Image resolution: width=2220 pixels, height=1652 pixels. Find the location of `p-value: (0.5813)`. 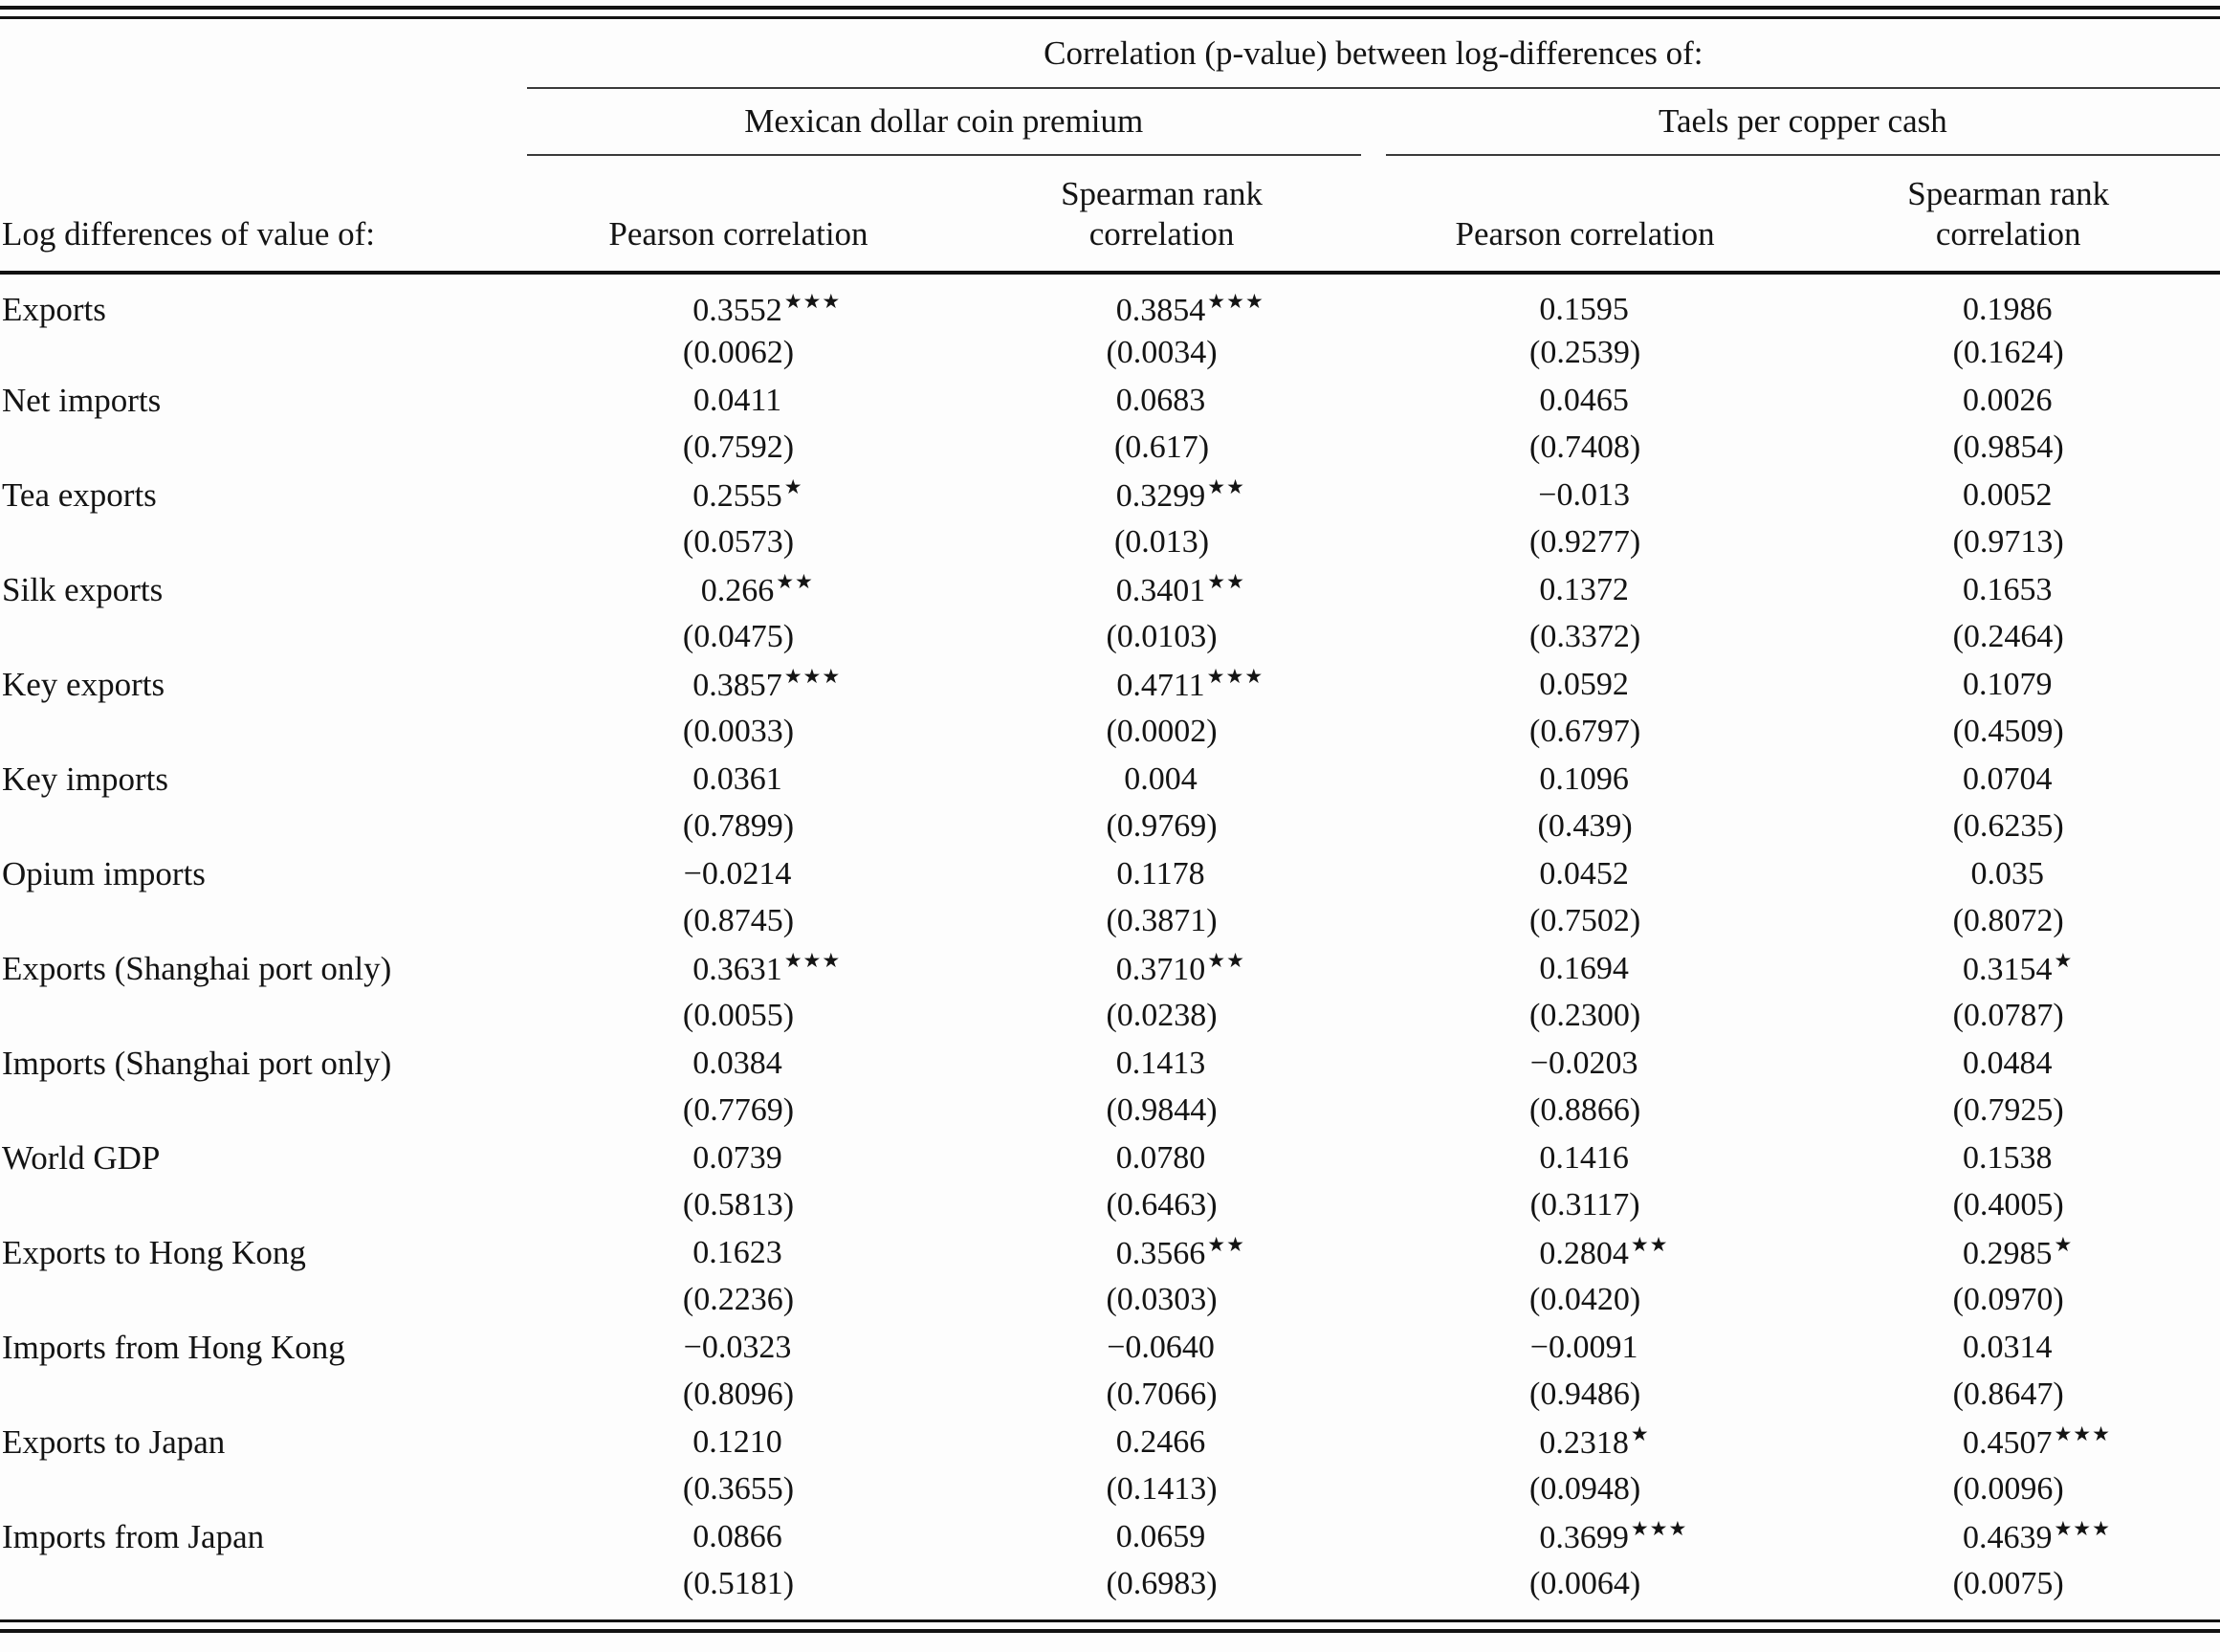

p-value: (0.5813) is located at coordinates (738, 1204).